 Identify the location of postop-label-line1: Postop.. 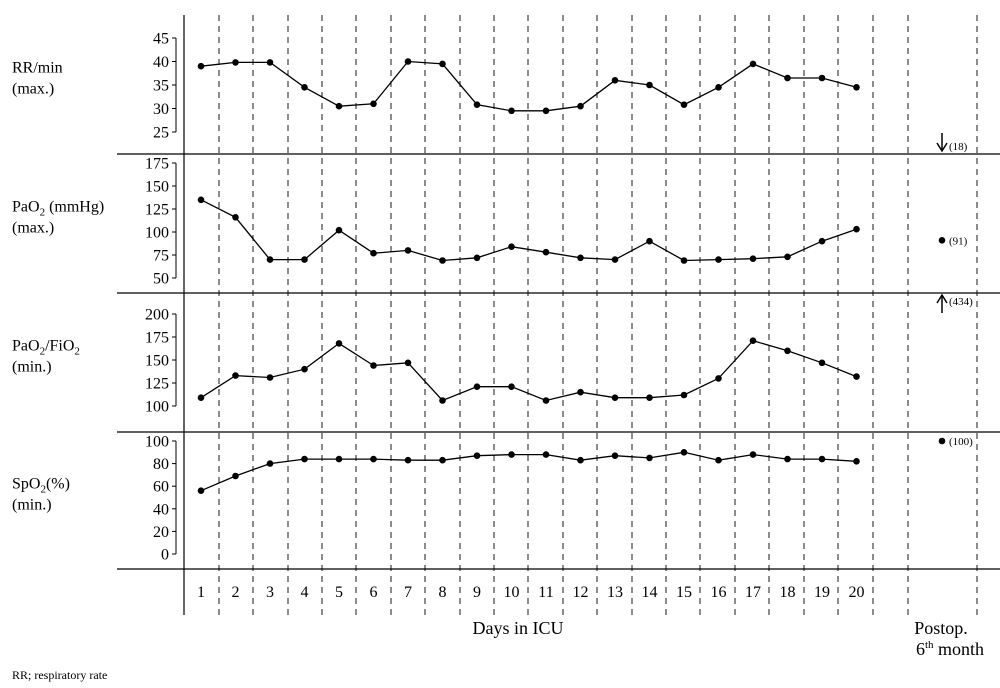
(941, 628).